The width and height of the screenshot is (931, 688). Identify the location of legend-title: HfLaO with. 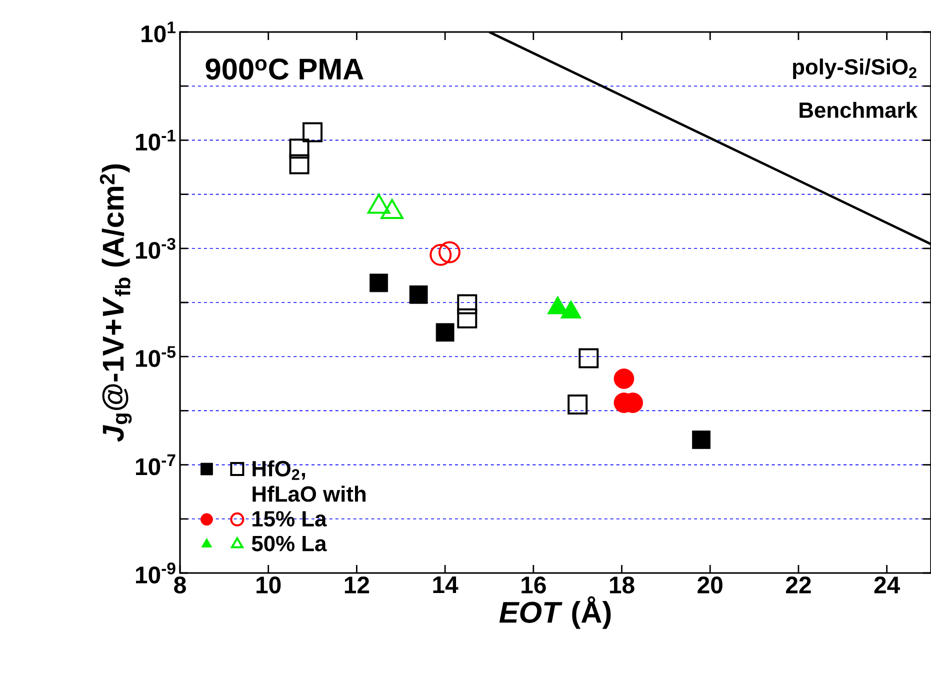
(309, 494).